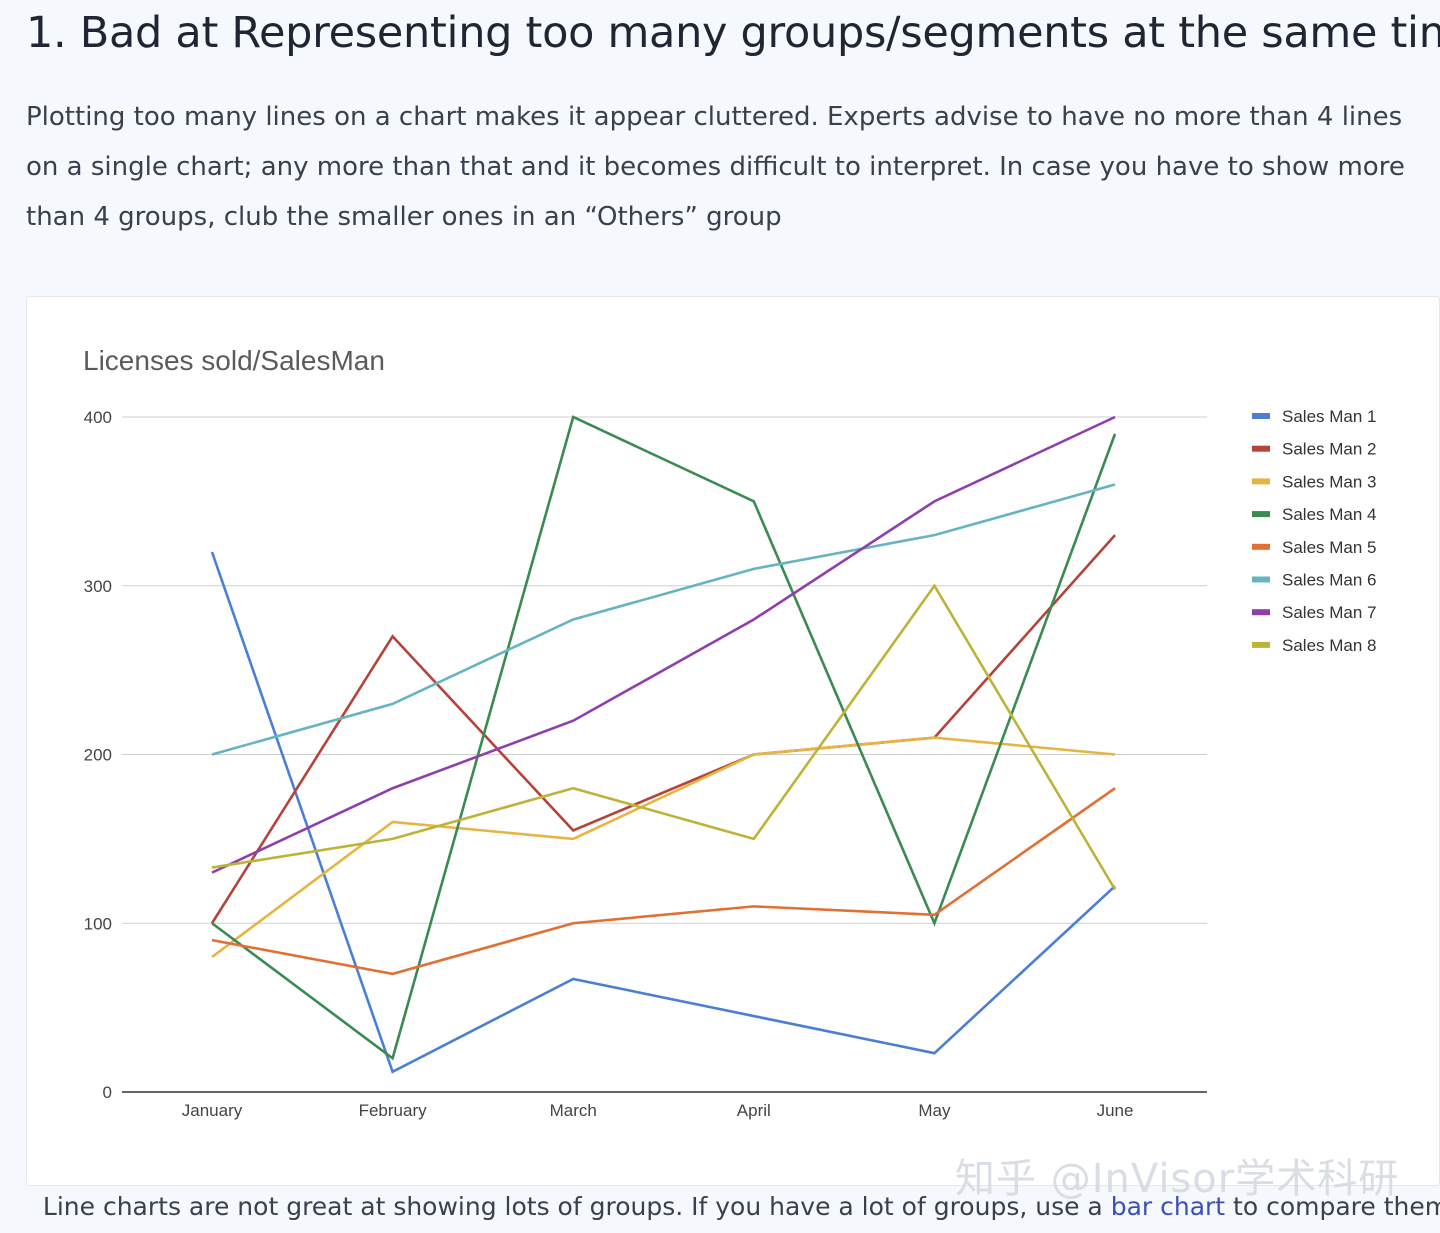 This screenshot has height=1233, width=1440. Describe the element at coordinates (98, 755) in the screenshot. I see `y-tick-label: 200` at that location.